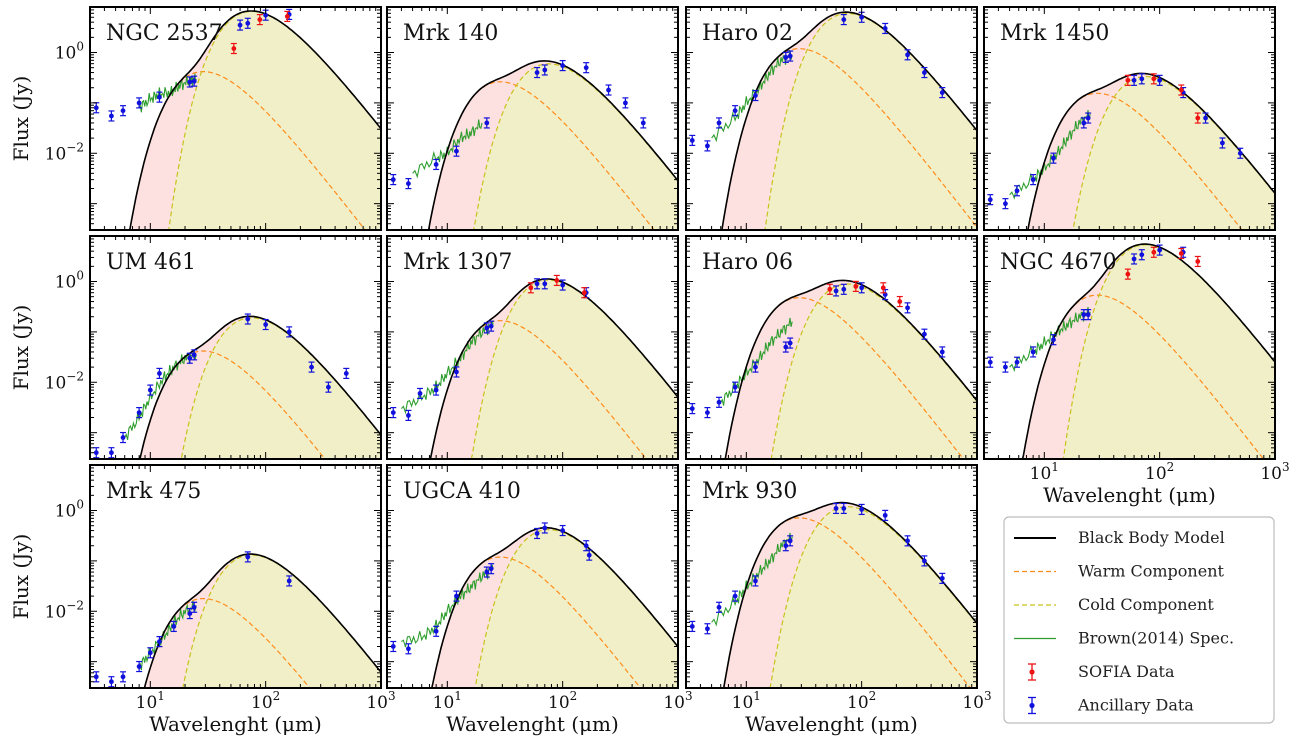 This screenshot has width=1300, height=751. Describe the element at coordinates (746, 701) in the screenshot. I see `x-tick-label: 10¹` at that location.